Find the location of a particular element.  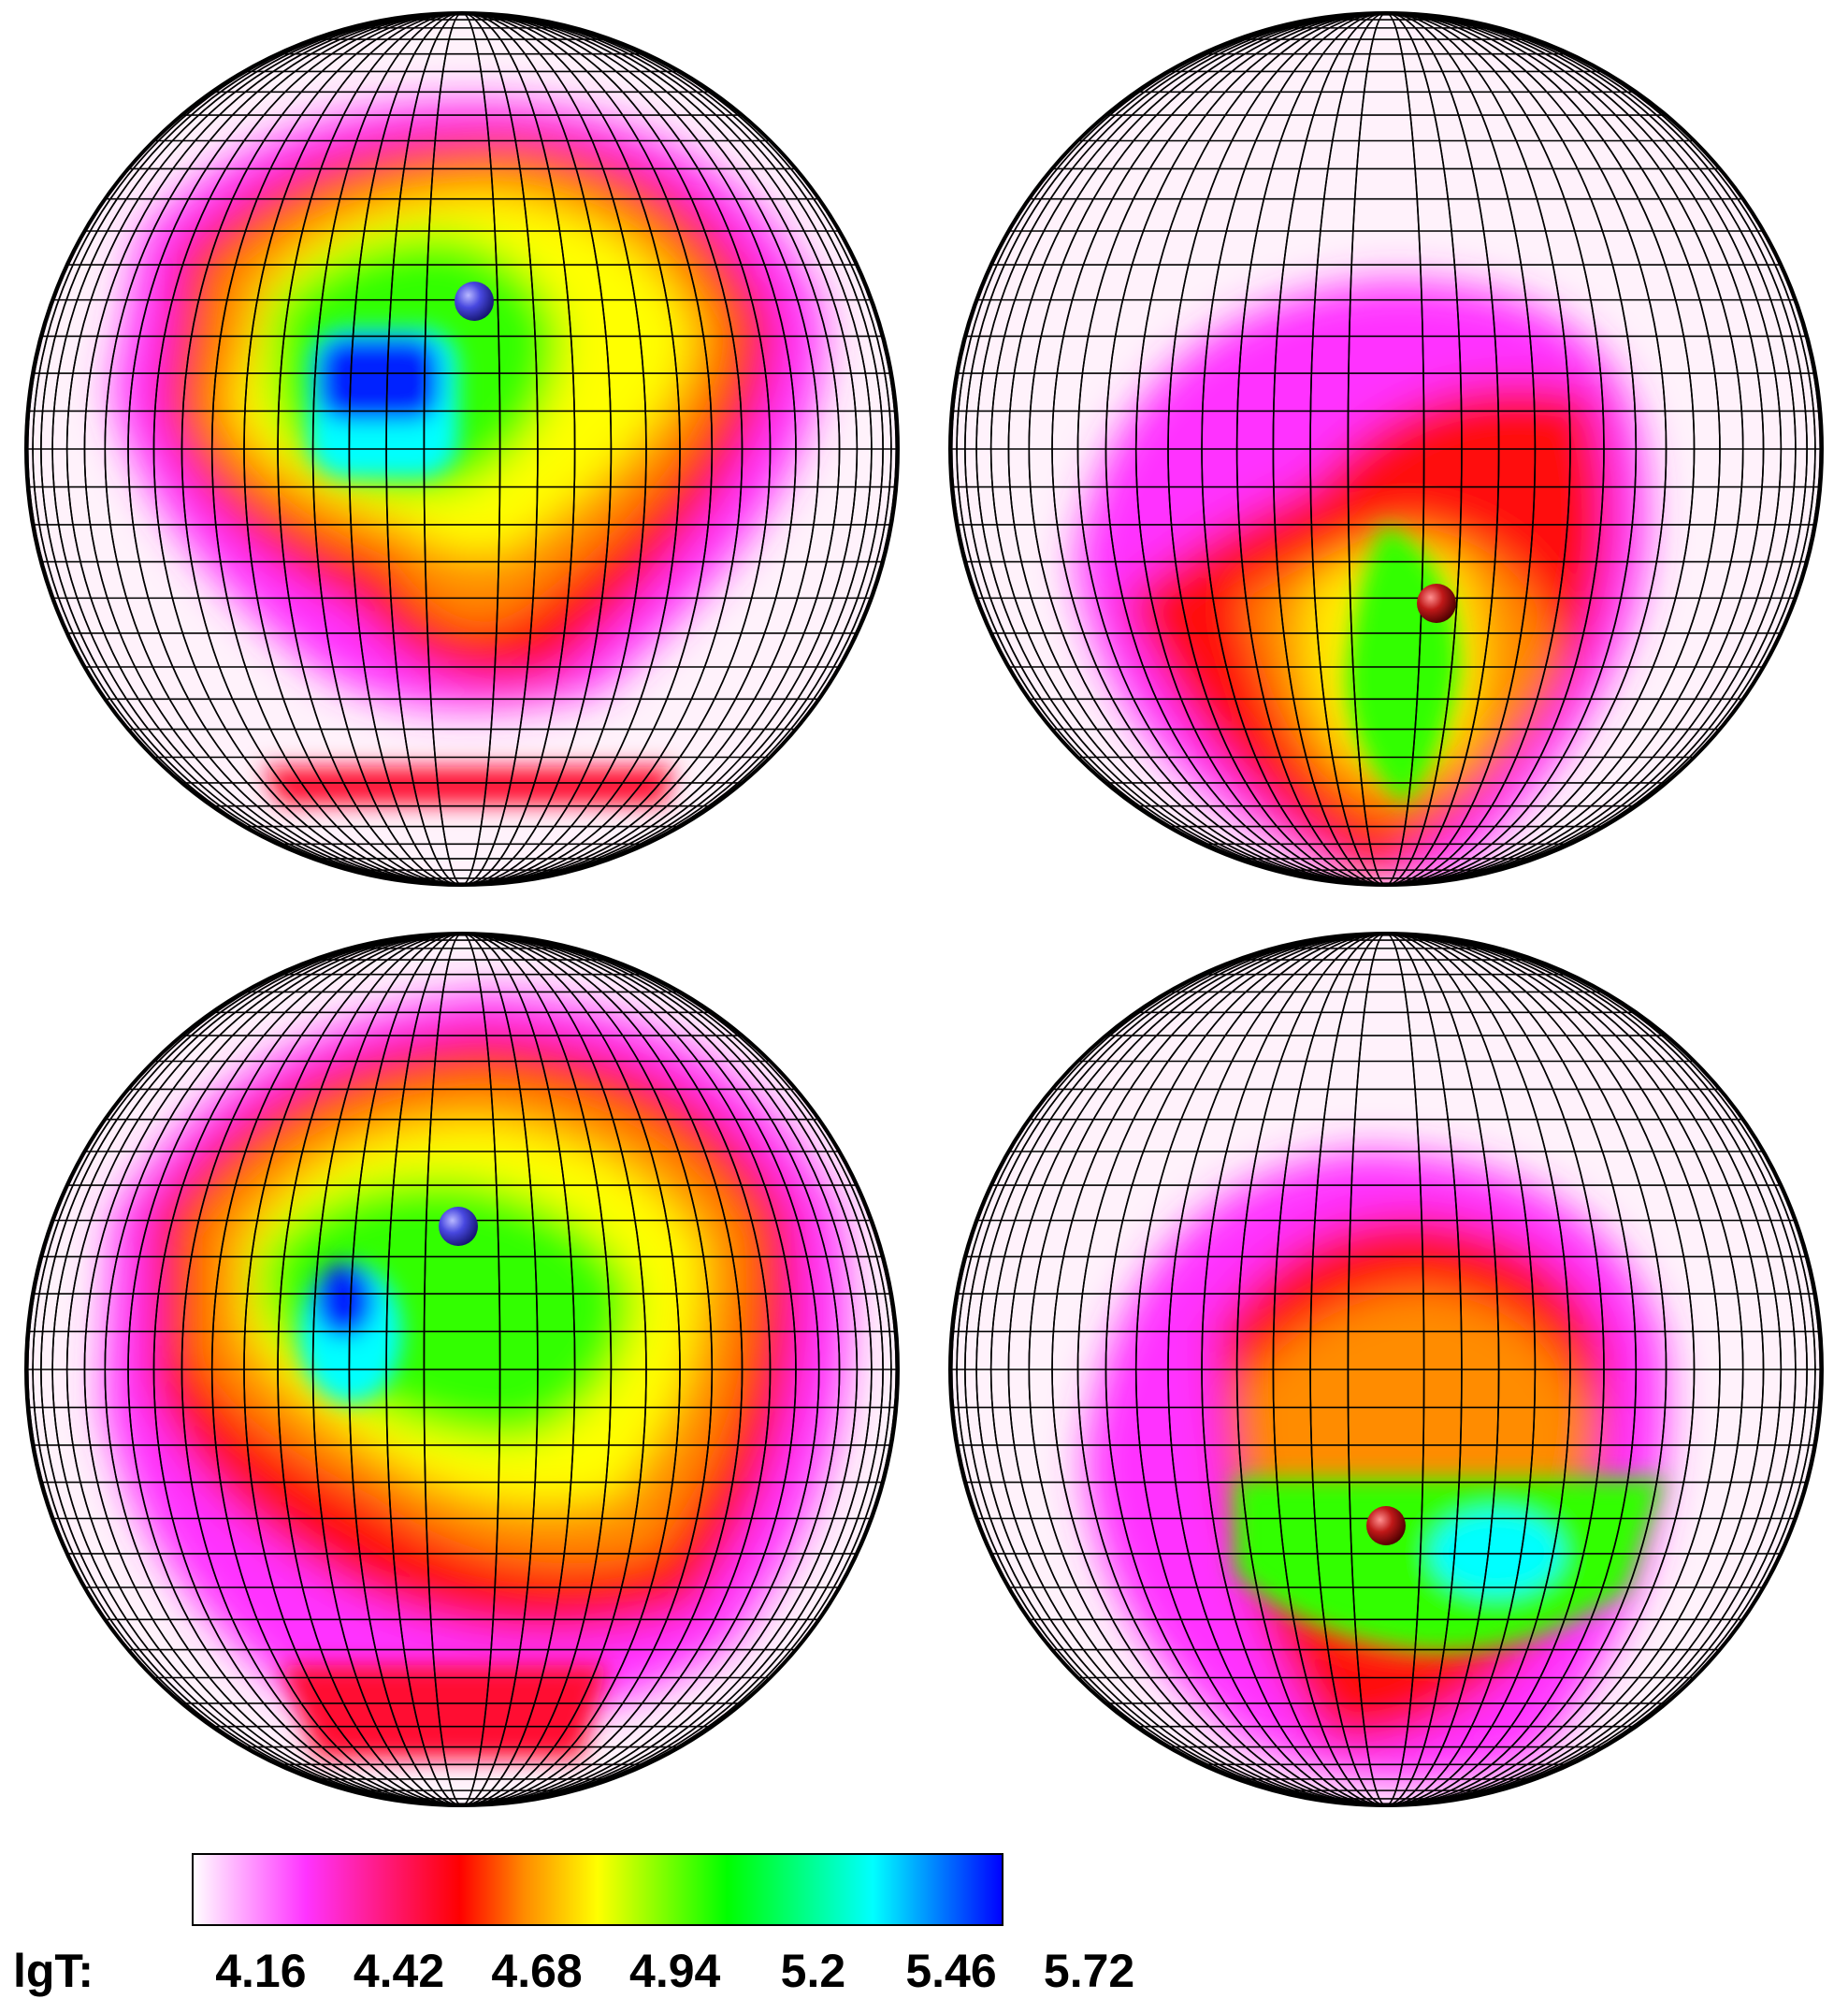

colorbar-tick-label: 4.16 is located at coordinates (261, 1971).